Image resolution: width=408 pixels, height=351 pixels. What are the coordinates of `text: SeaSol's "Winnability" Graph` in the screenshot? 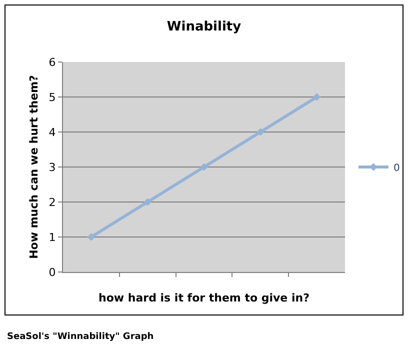 It's located at (80, 337).